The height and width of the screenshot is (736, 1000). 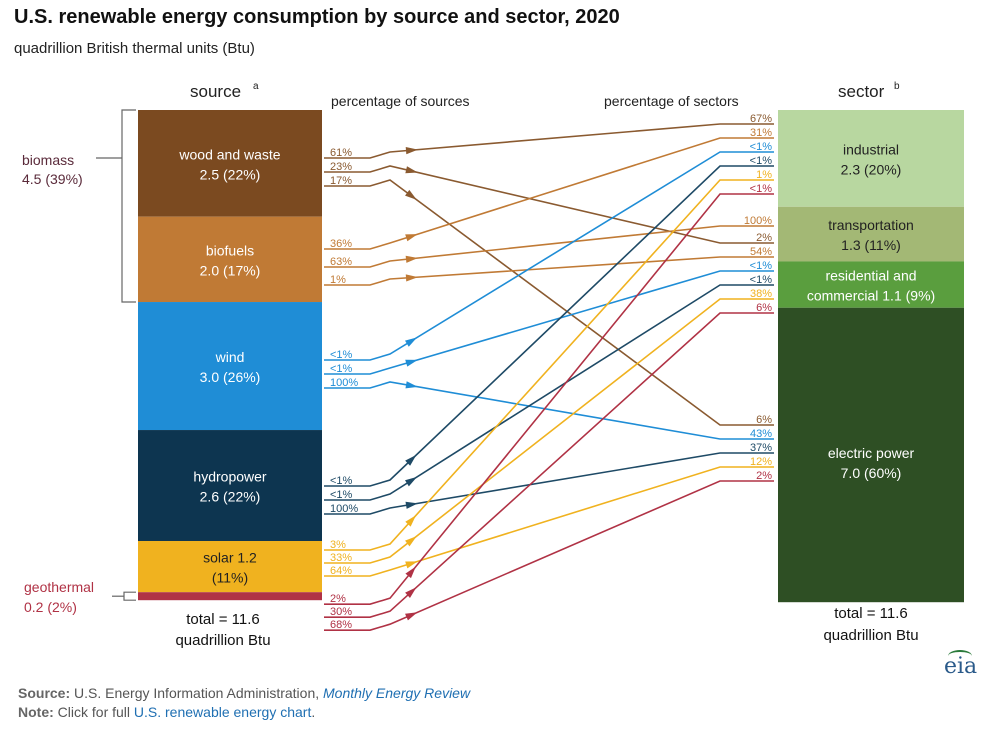 What do you see at coordinates (764, 476) in the screenshot?
I see `flow-sec-pct-geo-to-electric: 2%` at bounding box center [764, 476].